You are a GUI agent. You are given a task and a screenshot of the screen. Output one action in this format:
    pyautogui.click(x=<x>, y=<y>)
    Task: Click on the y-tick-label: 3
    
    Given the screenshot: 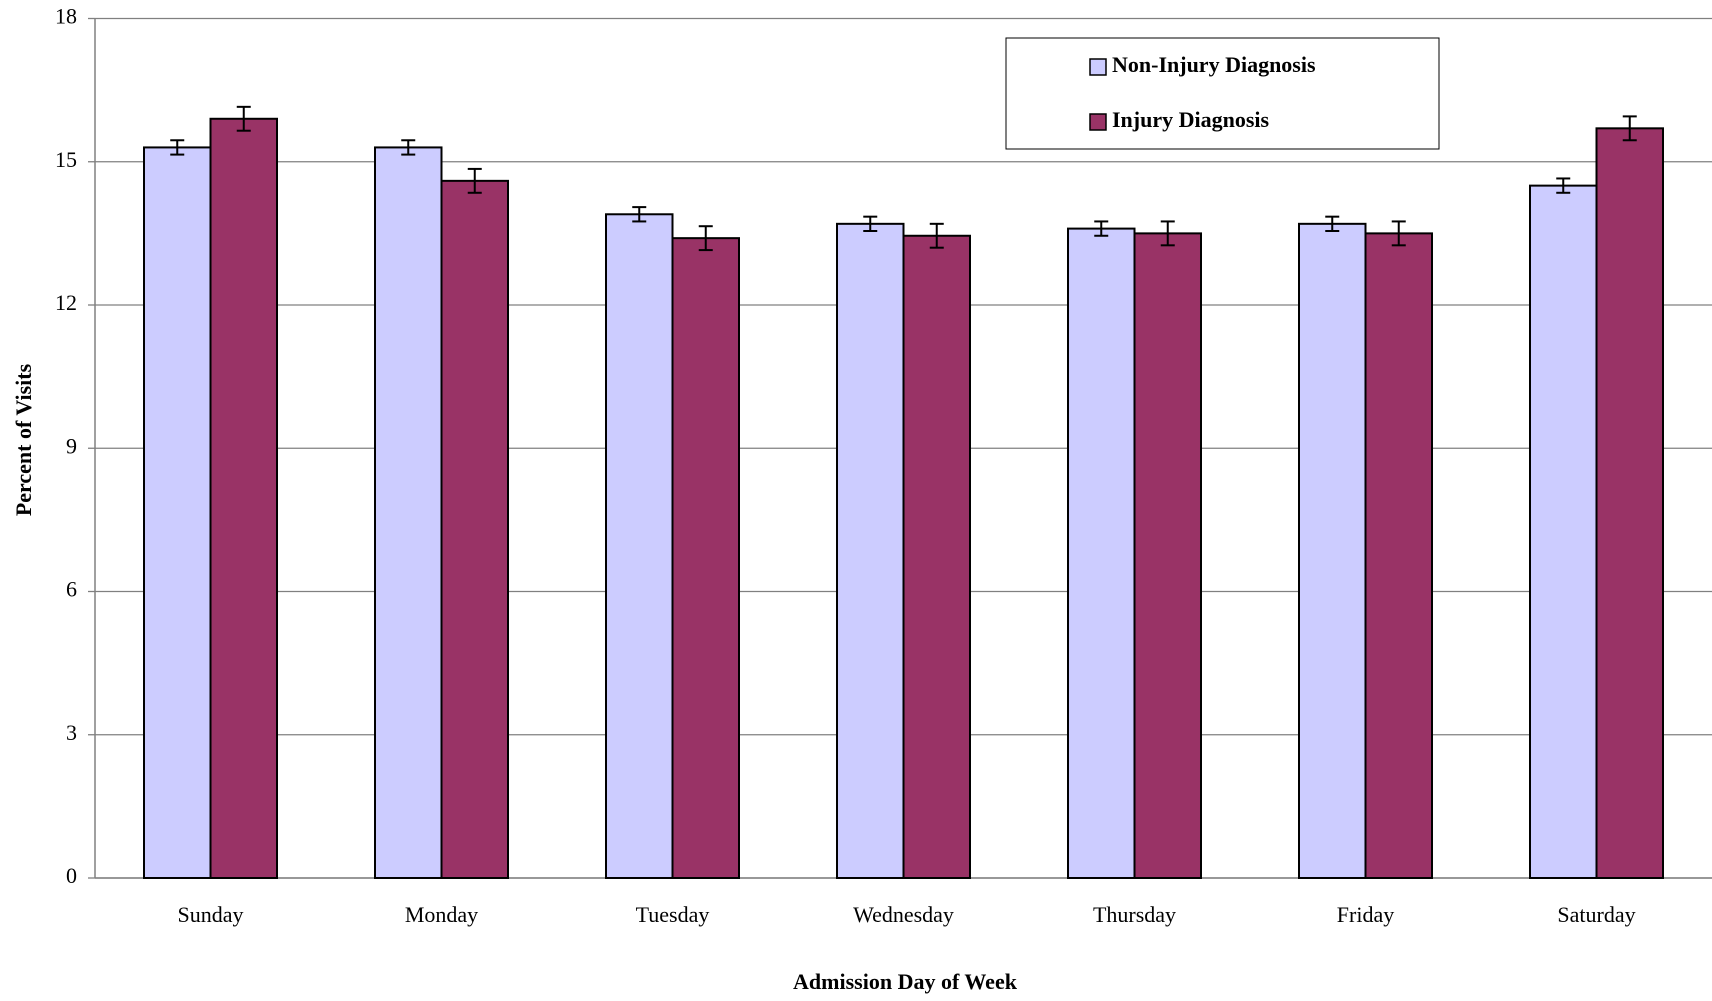 What is the action you would take?
    pyautogui.click(x=71, y=732)
    